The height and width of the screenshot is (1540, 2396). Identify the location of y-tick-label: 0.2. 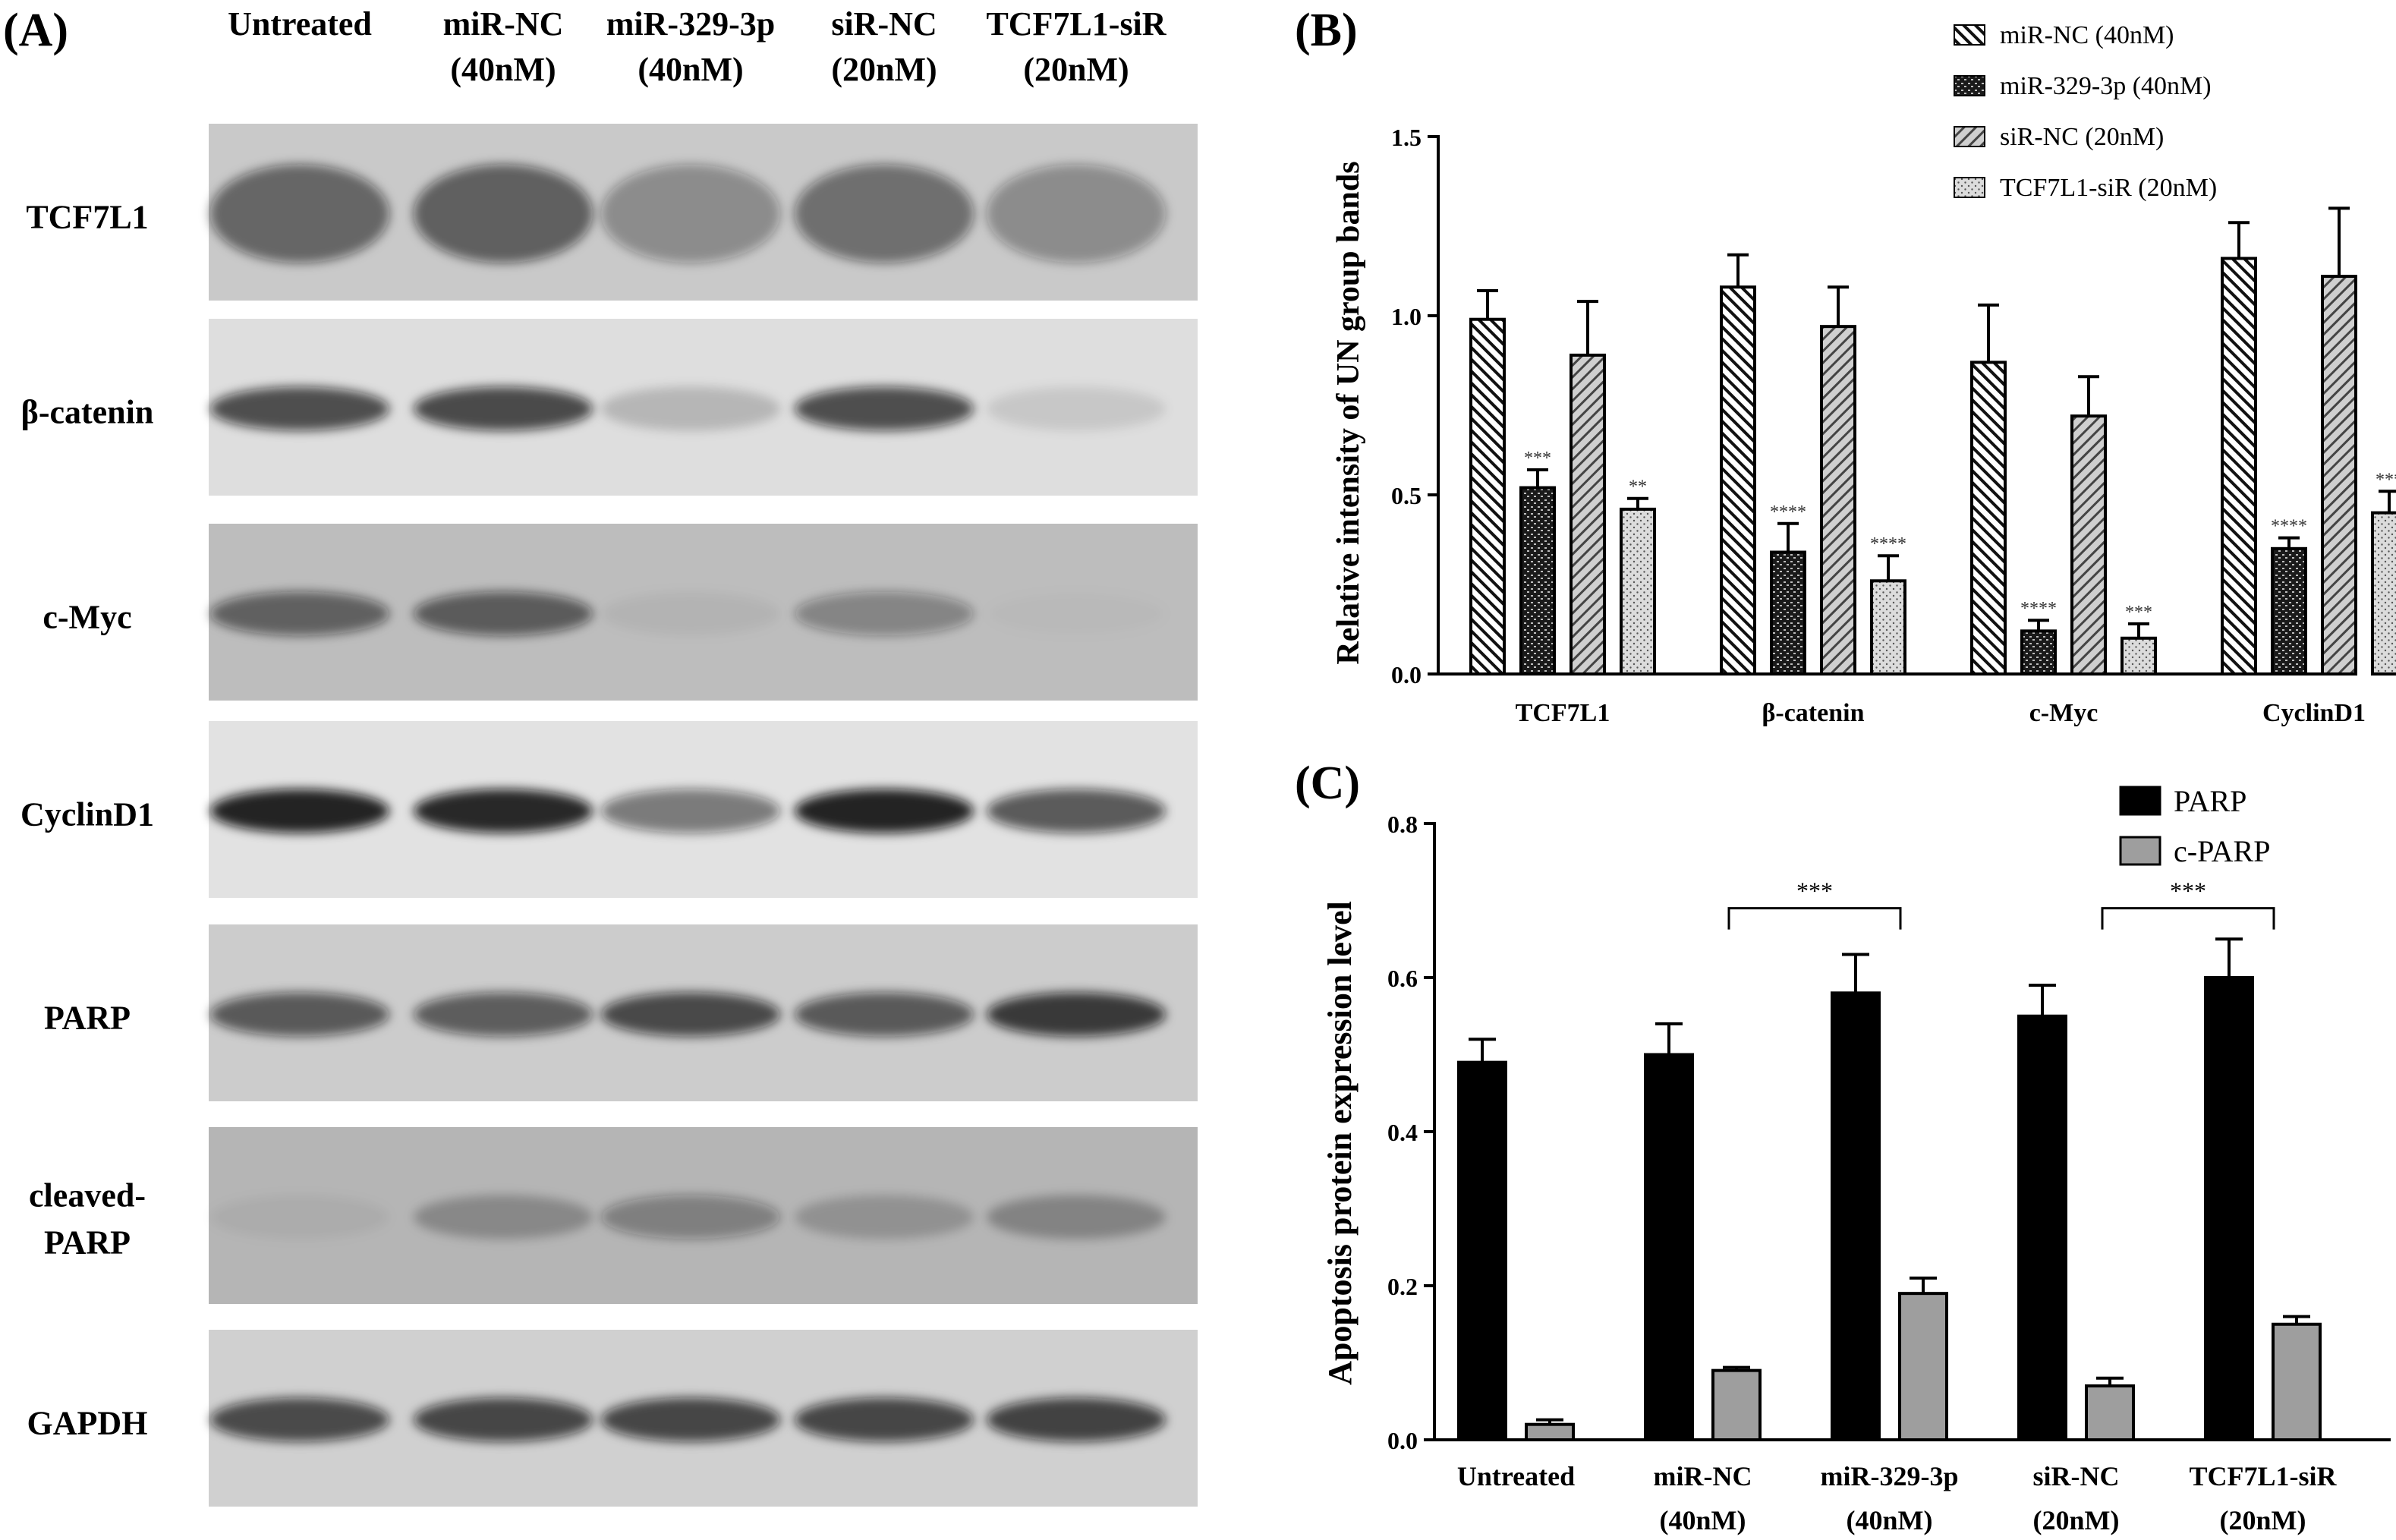
(1402, 1286).